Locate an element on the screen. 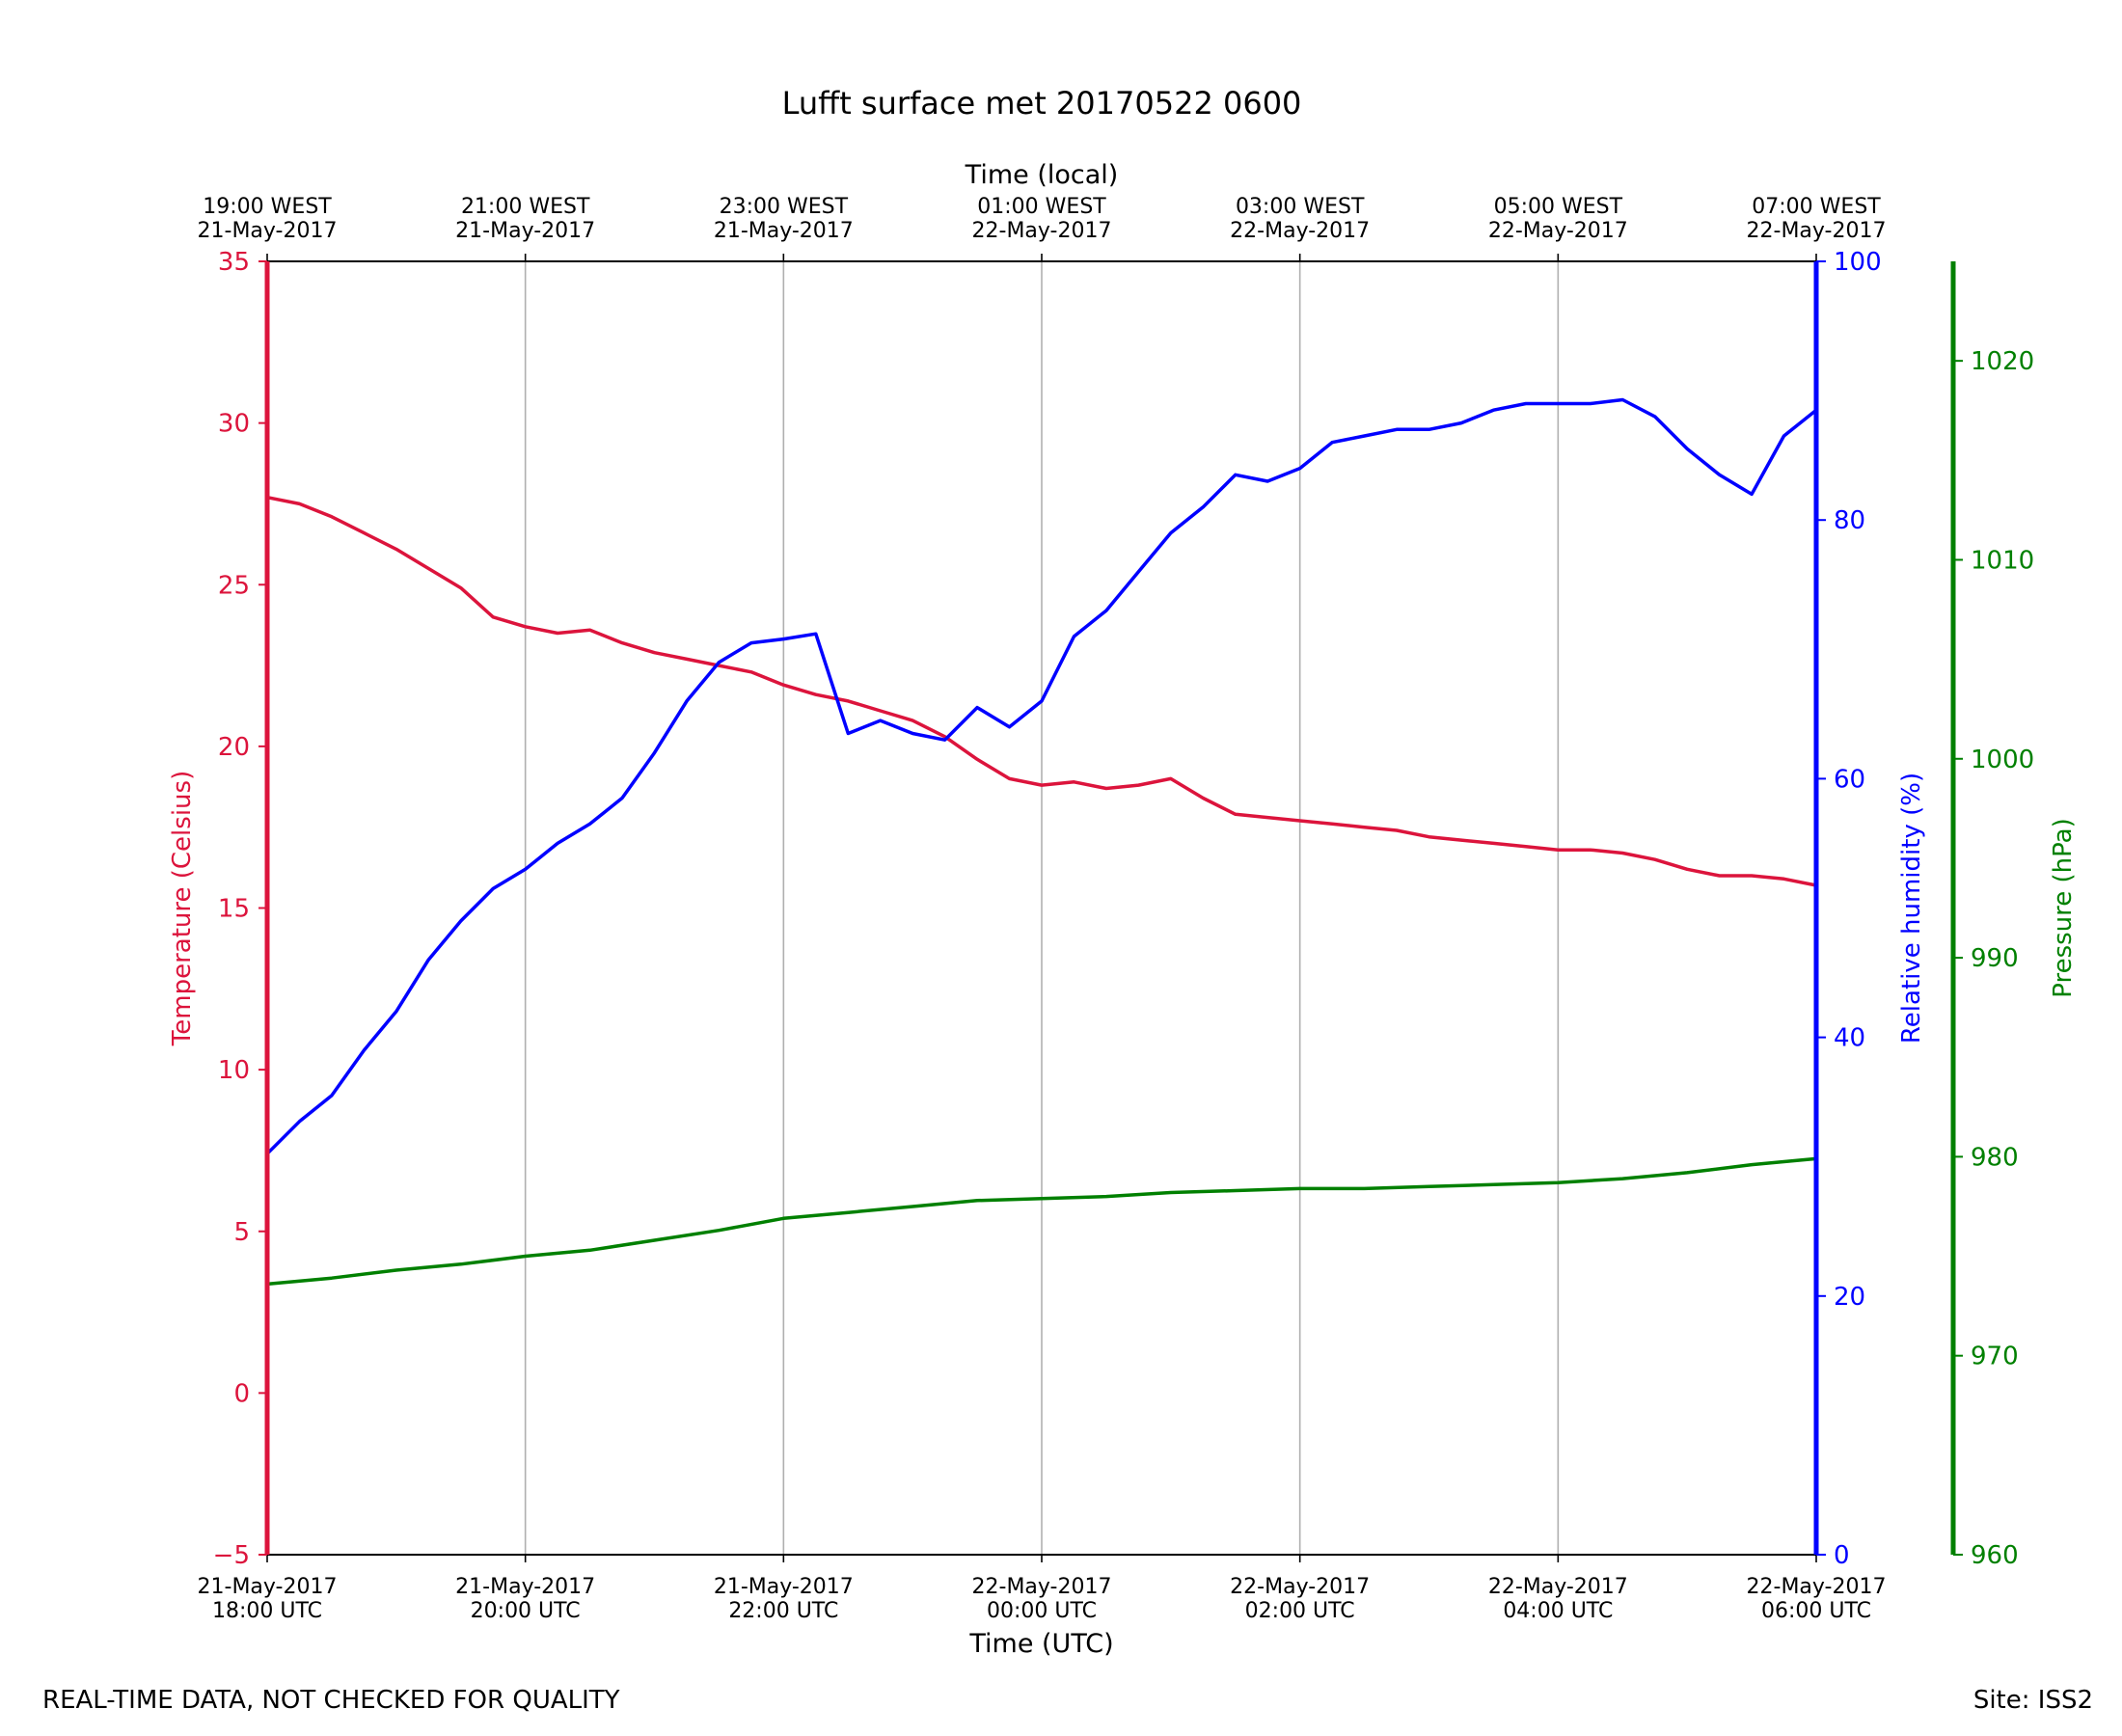 The height and width of the screenshot is (1736, 2122). humidity-tick-label: 40 is located at coordinates (1850, 1039).